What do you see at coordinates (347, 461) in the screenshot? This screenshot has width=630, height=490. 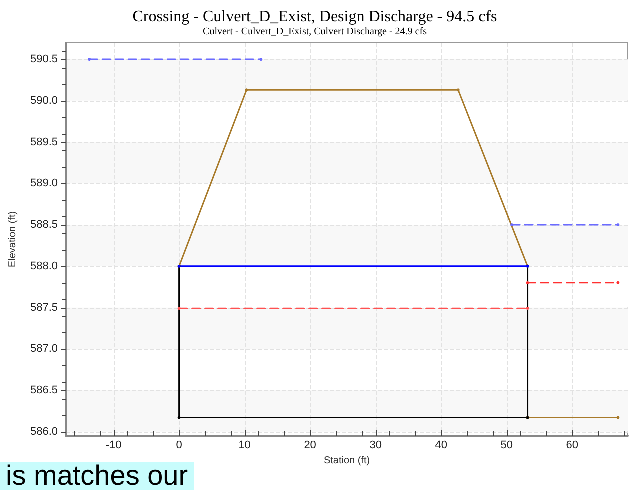 I see `x-axis-title: Station (ft)` at bounding box center [347, 461].